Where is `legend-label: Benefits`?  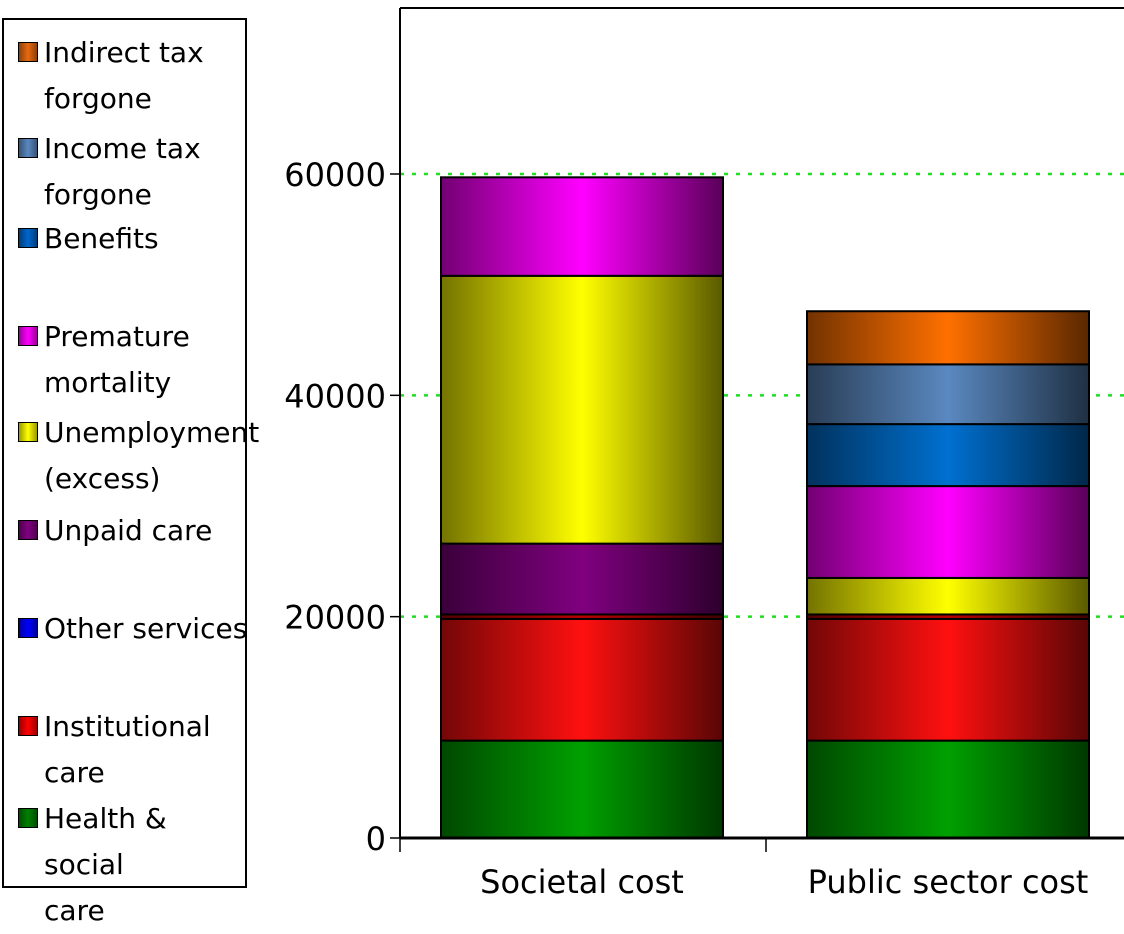 legend-label: Benefits is located at coordinates (101, 238).